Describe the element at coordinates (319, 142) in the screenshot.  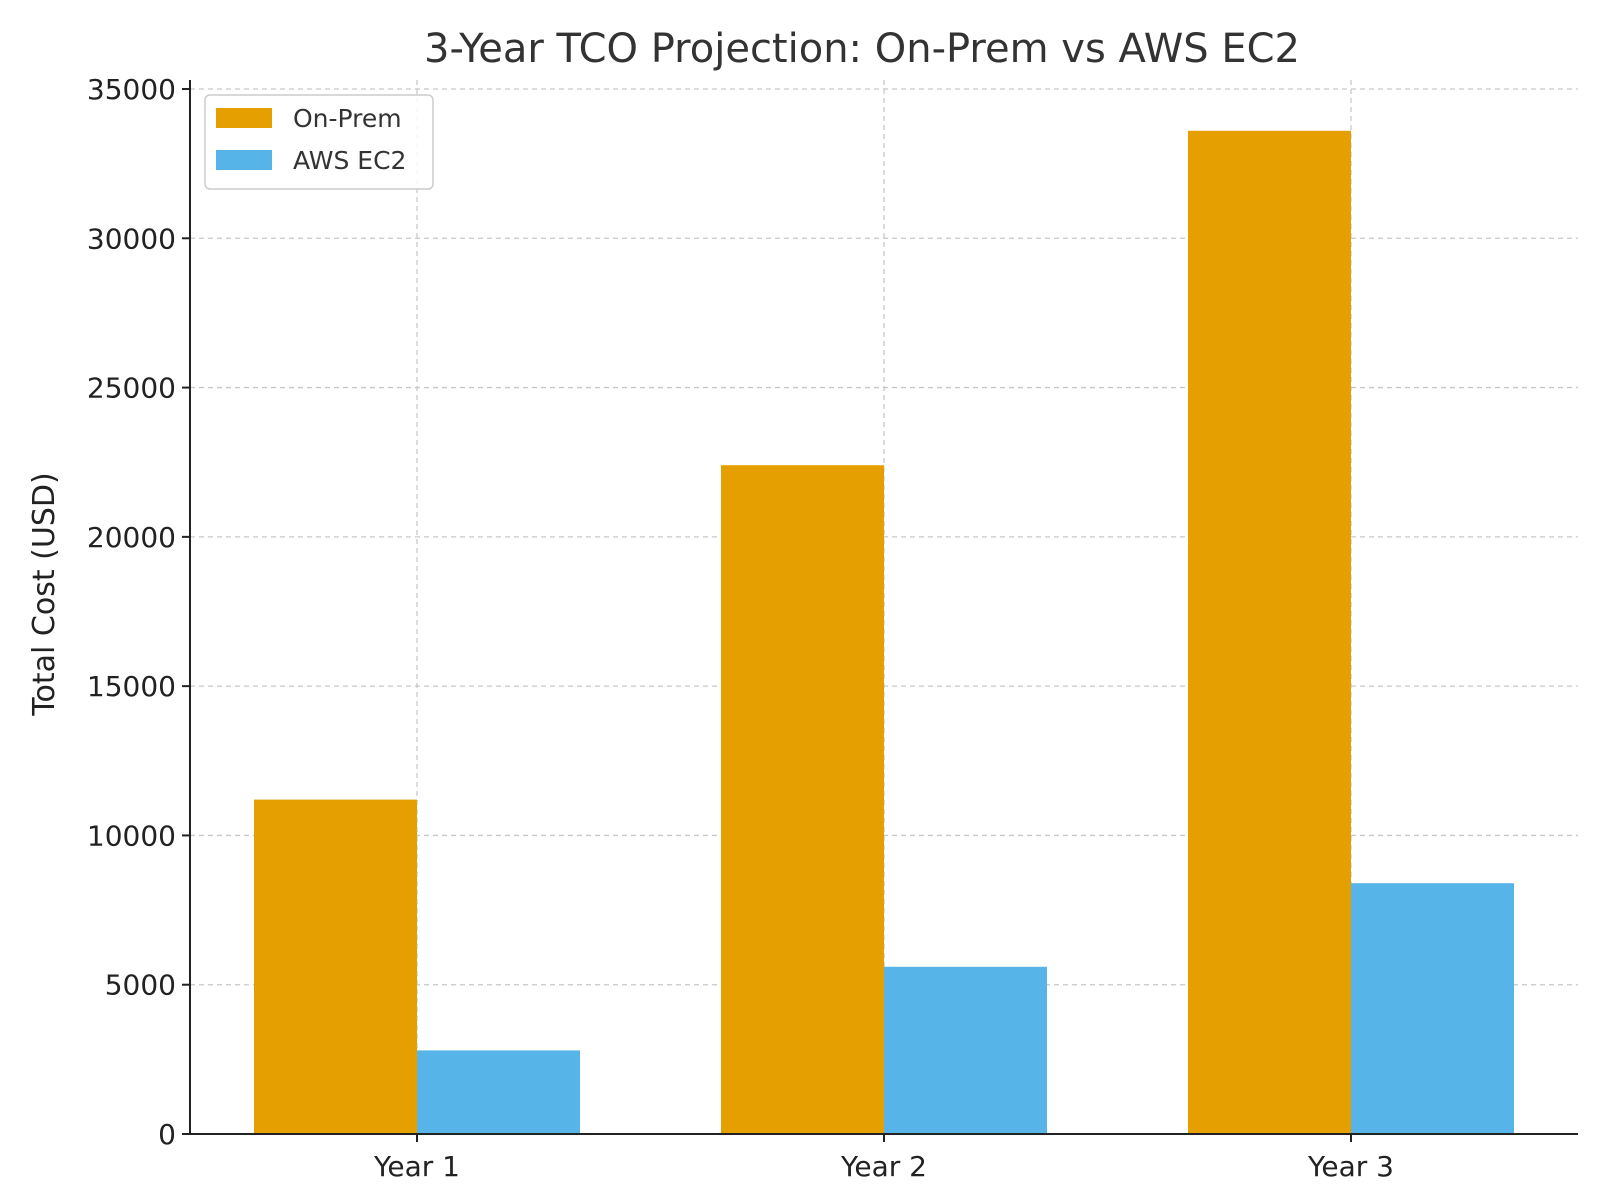
I see `legend: On-Prem AWS EC2` at that location.